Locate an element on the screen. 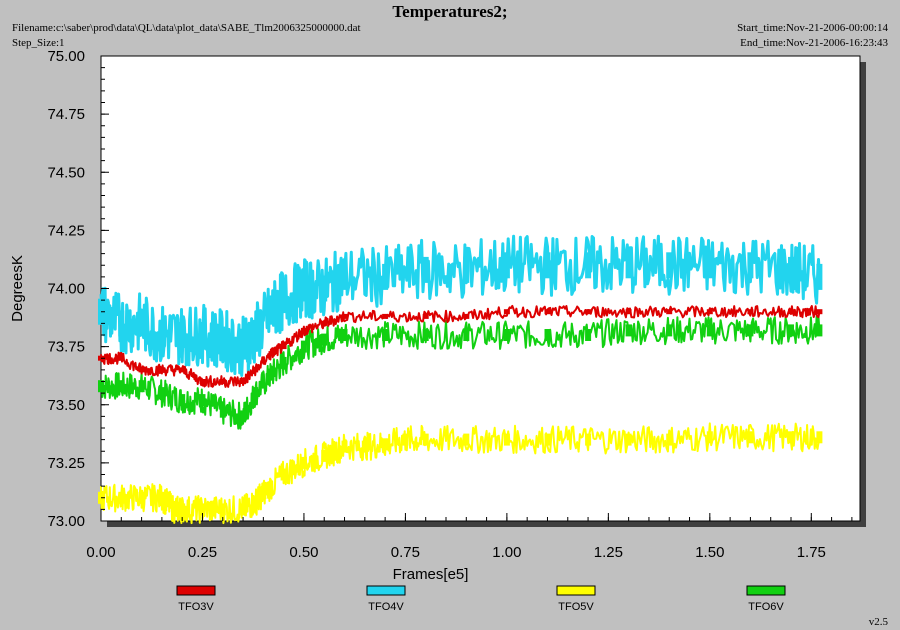  x-tick-label: 1.00 is located at coordinates (506, 552).